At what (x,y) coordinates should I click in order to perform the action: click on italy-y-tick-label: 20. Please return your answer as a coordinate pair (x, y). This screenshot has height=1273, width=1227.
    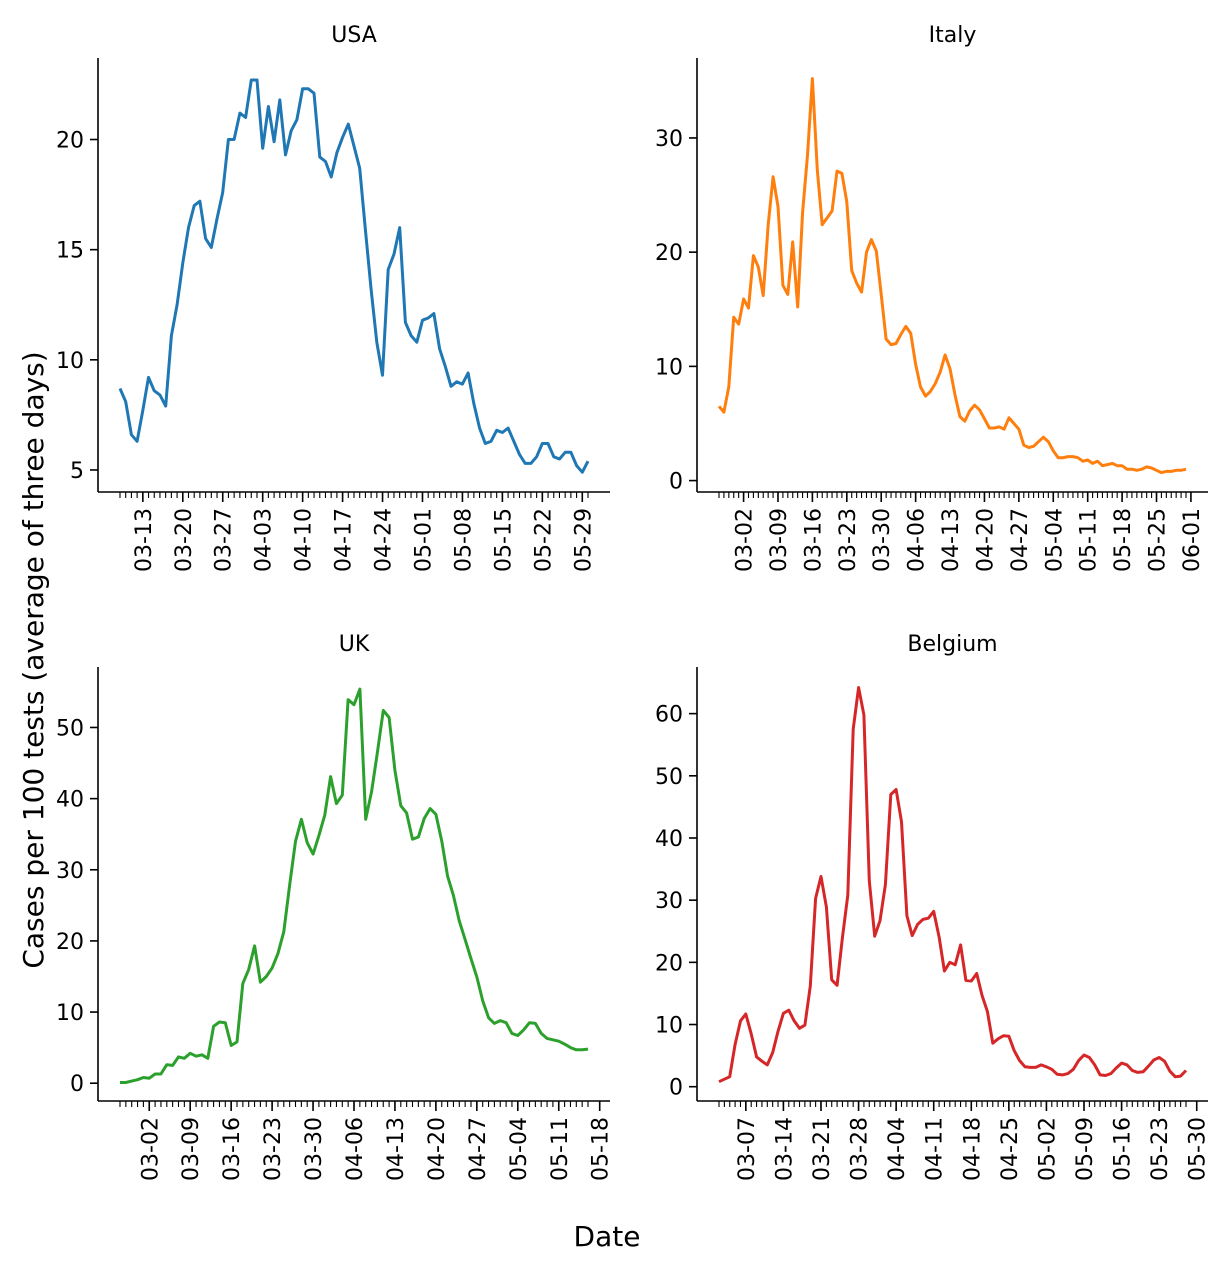
    Looking at the image, I should click on (669, 253).